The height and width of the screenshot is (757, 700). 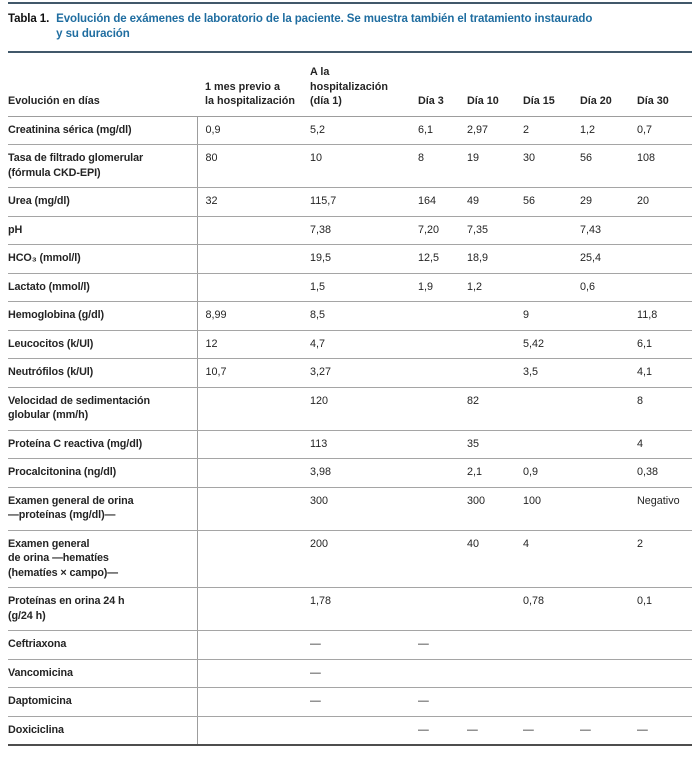 What do you see at coordinates (434, 259) in the screenshot?
I see `value-cell: 12,5` at bounding box center [434, 259].